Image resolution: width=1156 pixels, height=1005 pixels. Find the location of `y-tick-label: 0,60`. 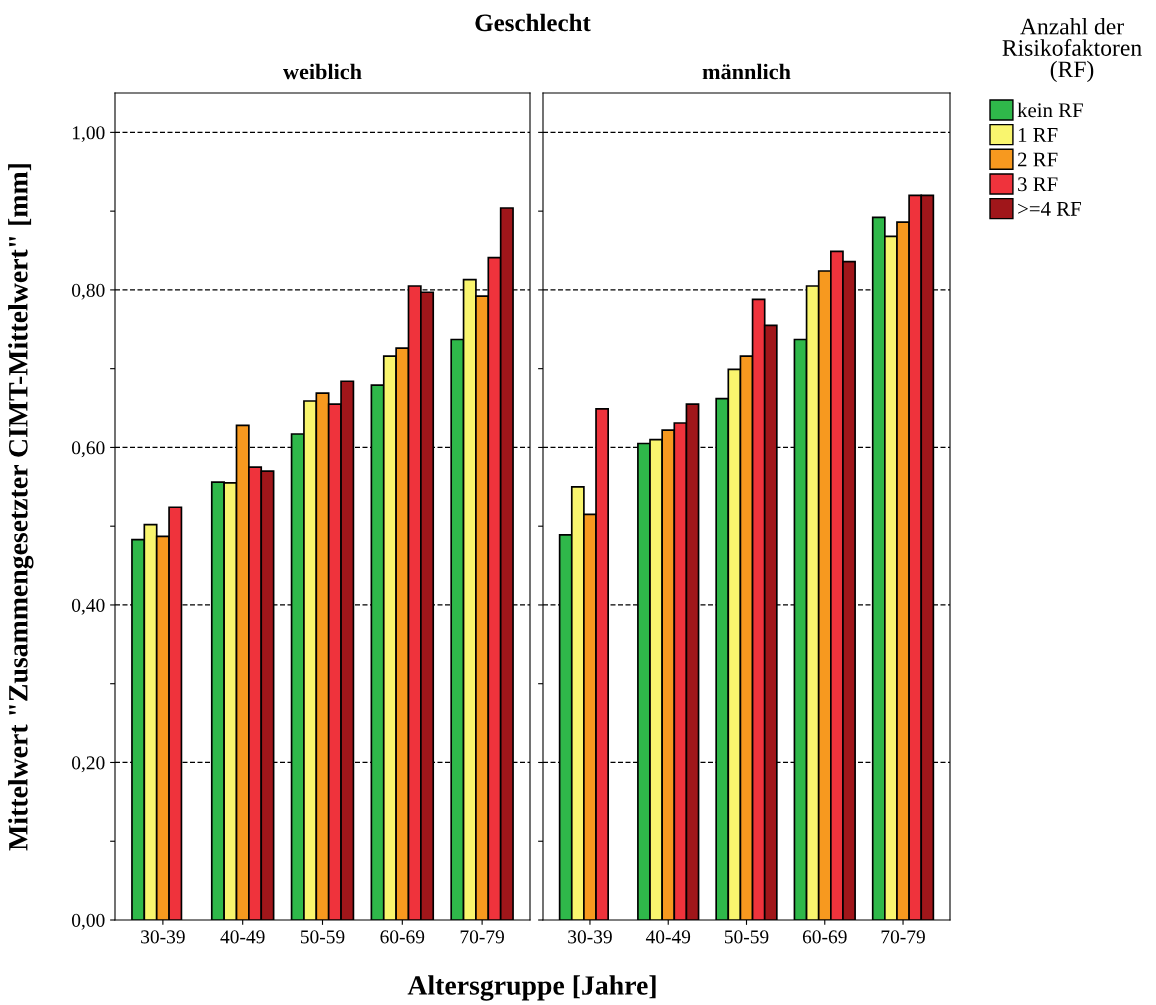

y-tick-label: 0,60 is located at coordinates (88, 449).